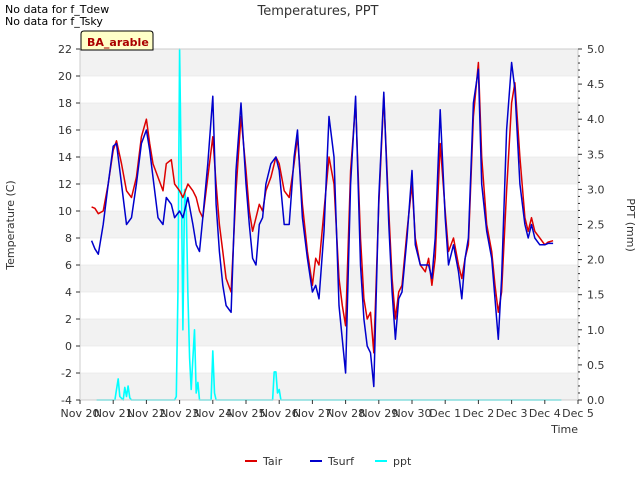 The image size is (640, 480). What do you see at coordinates (66, 373) in the screenshot?
I see `y-tick-label: -2` at bounding box center [66, 373].